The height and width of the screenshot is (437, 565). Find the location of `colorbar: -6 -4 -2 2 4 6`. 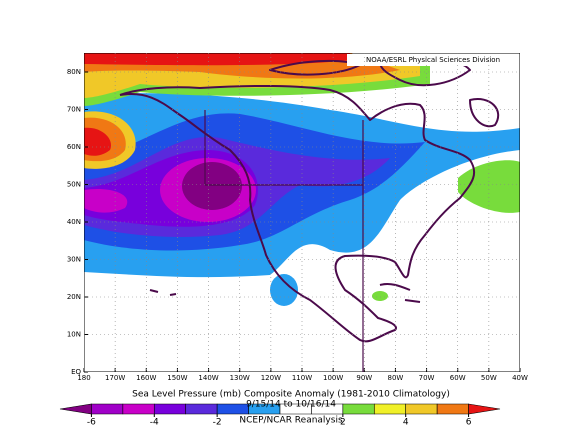

colorbar: -6 -4 -2 2 4 6 is located at coordinates (280, 415).